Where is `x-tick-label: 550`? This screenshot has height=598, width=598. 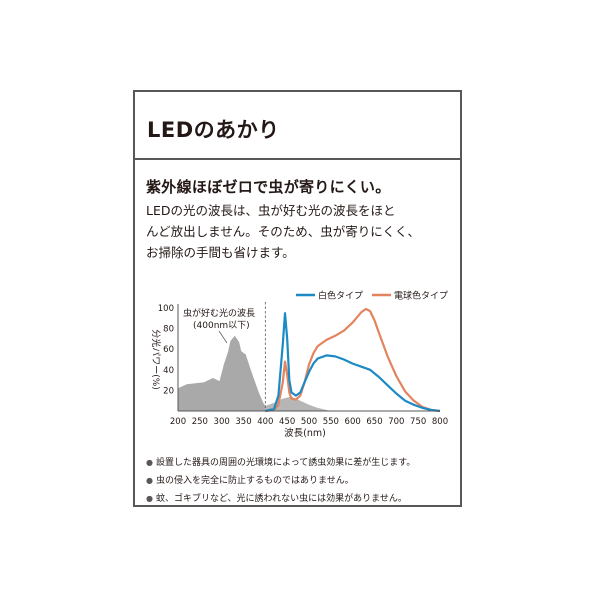 x-tick-label: 550 is located at coordinates (331, 422).